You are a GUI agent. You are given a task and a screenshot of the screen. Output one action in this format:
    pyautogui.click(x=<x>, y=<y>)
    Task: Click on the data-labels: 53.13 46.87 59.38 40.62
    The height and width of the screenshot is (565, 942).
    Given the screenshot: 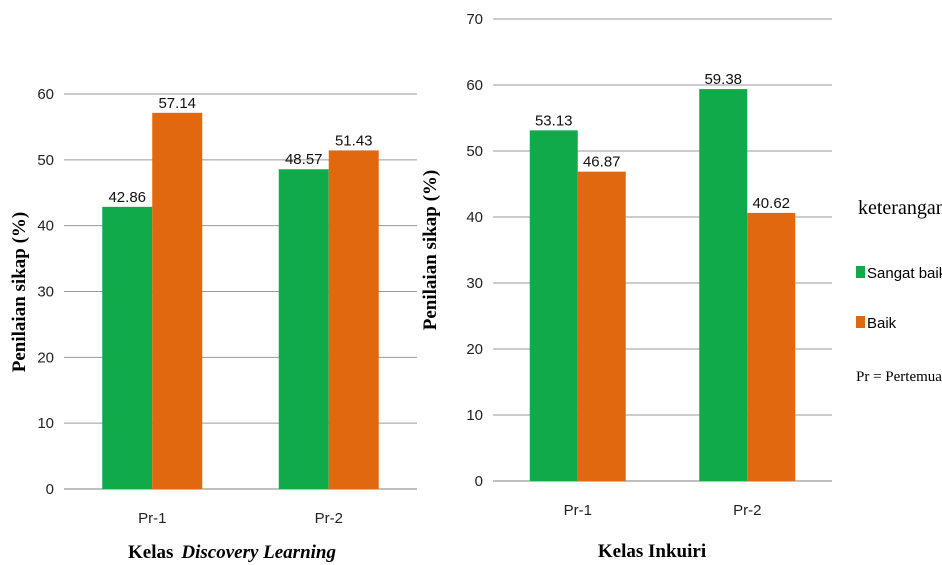 What is the action you would take?
    pyautogui.click(x=662, y=141)
    